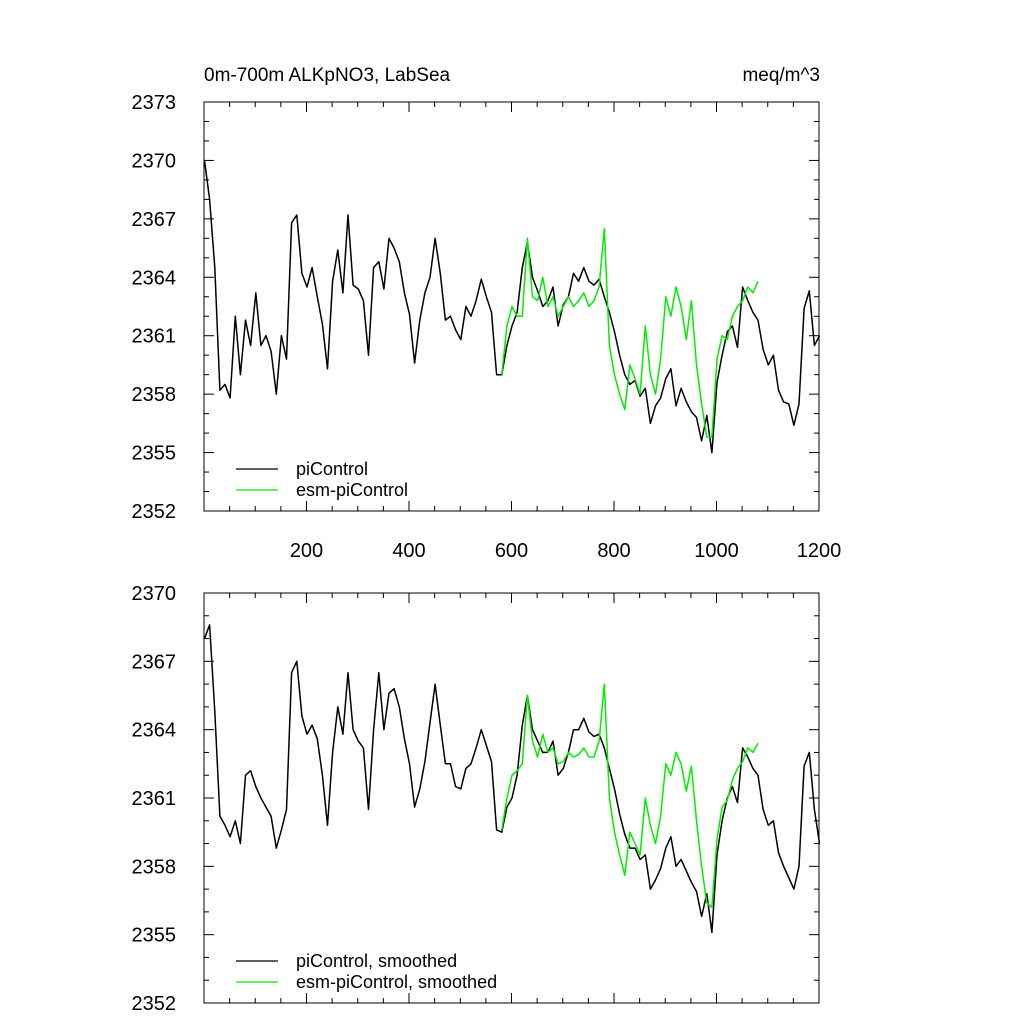 The width and height of the screenshot is (1024, 1024). I want to click on x-tick-label: 200, so click(306, 551).